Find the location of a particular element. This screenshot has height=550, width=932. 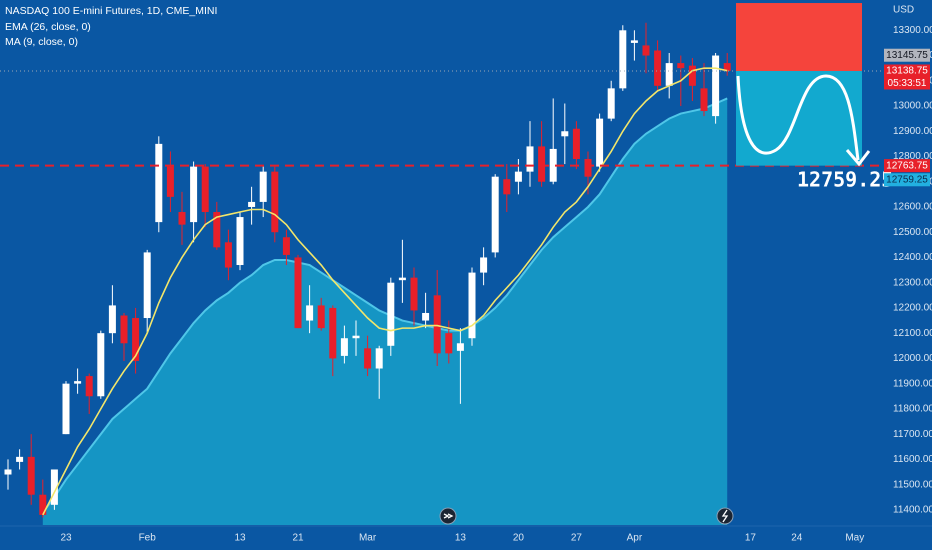

indicator-legend: EMA (26, close, 0) is located at coordinates (48, 27).